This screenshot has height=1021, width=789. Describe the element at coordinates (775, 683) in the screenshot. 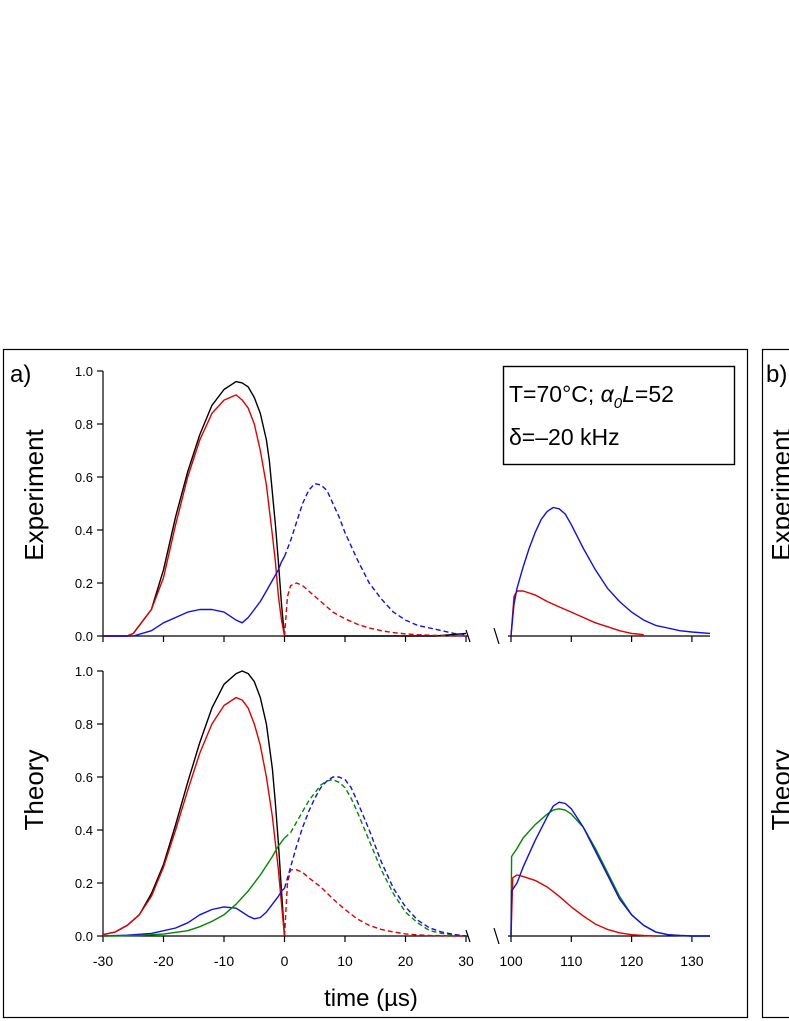

I see `panel-b-frame` at that location.